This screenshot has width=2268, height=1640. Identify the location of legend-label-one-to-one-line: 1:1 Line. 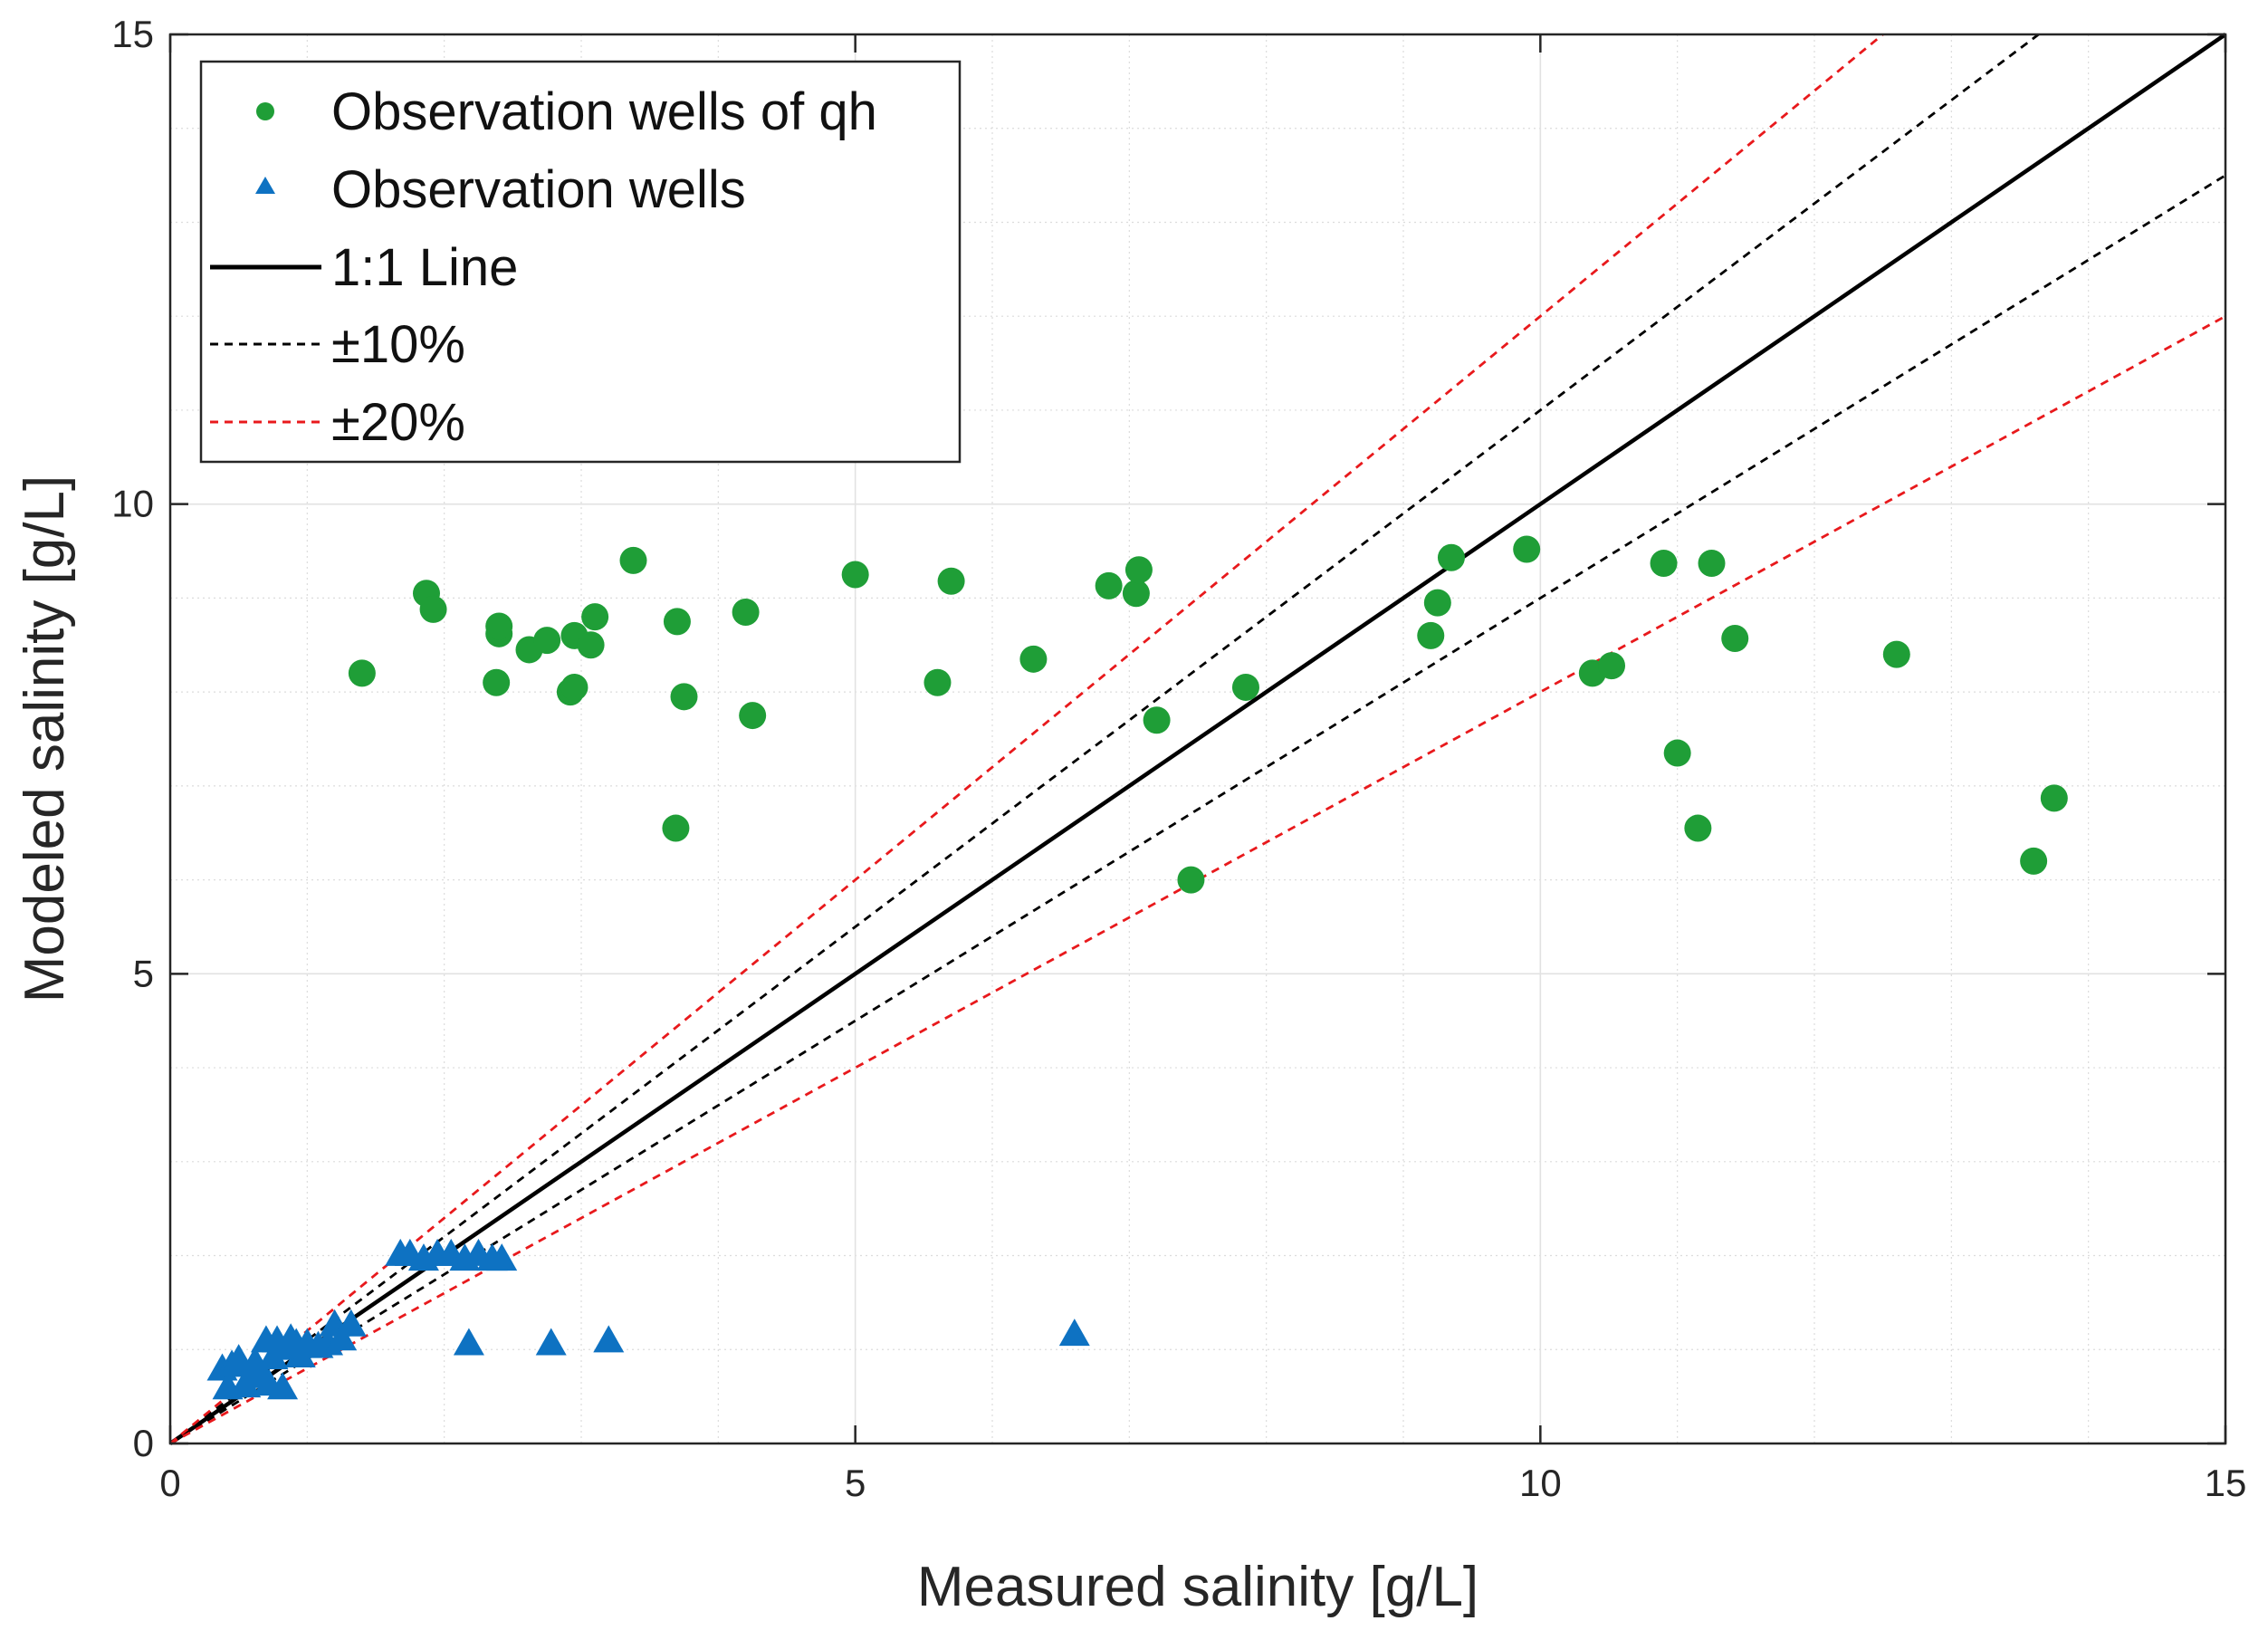
(424, 267).